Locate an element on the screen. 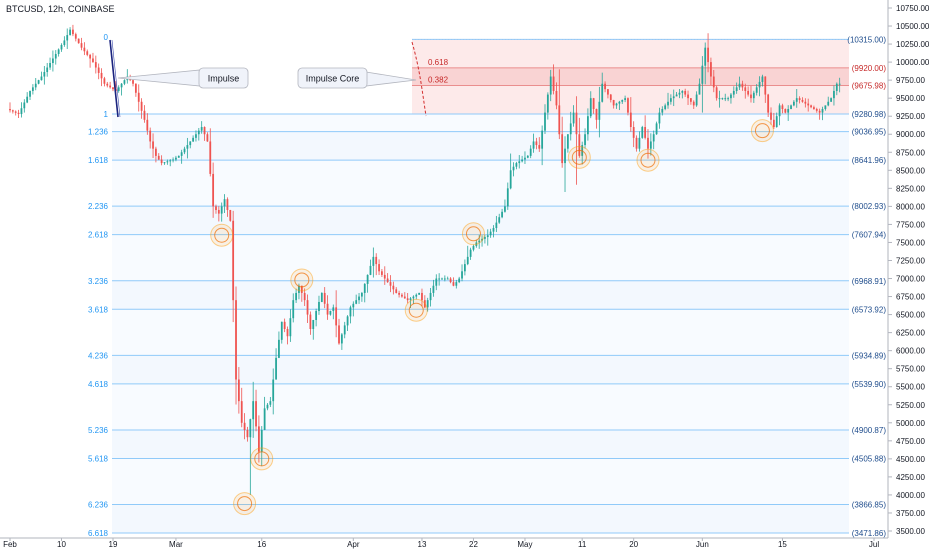 The width and height of the screenshot is (932, 550). fib-value-label: (6573.92) is located at coordinates (869, 309).